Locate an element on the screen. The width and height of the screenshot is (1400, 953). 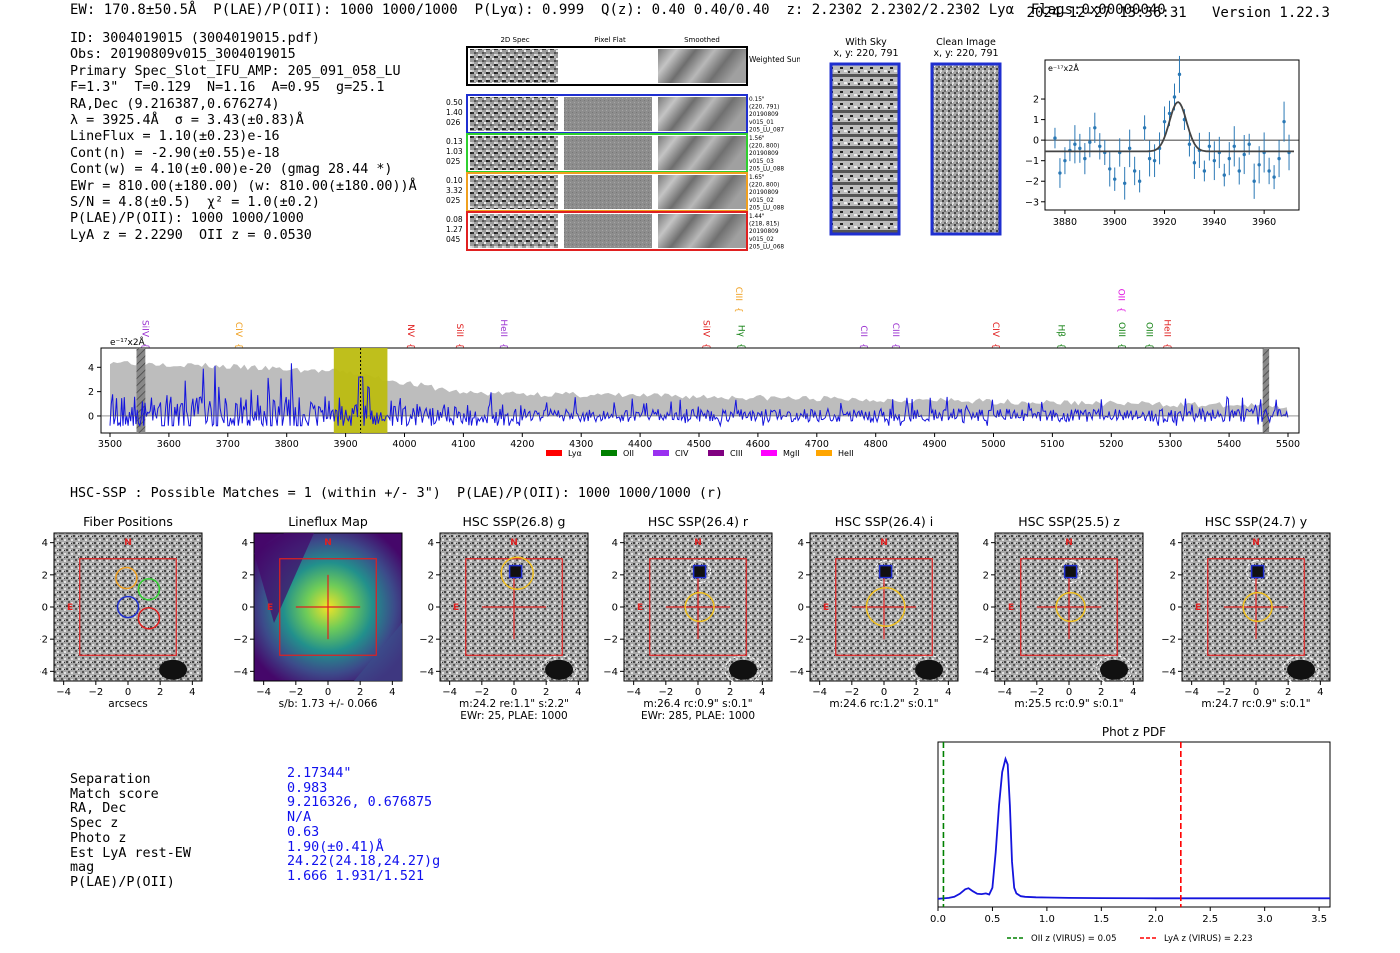
aperture-circle is located at coordinates (699, 607).